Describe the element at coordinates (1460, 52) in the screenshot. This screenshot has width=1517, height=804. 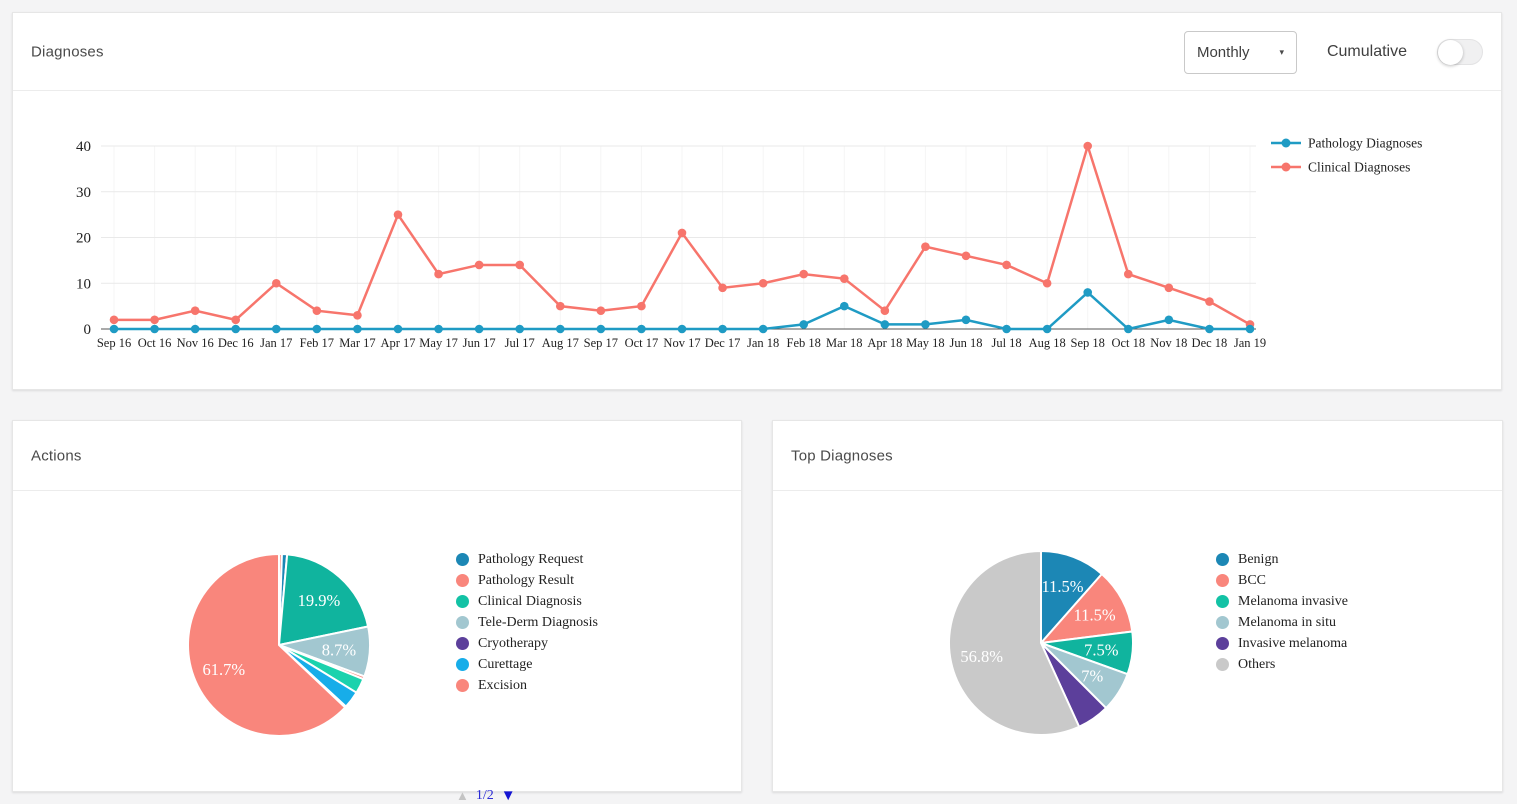
I see `cumulative-toggle` at that location.